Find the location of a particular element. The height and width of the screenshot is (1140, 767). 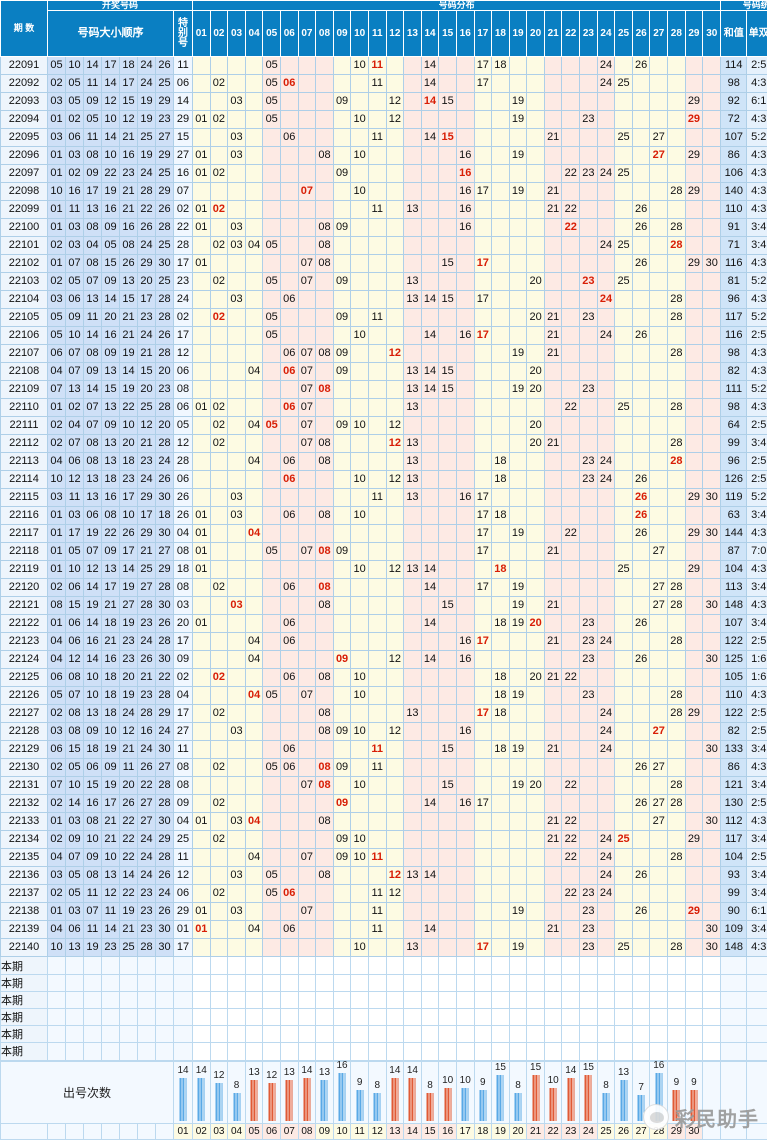

row-ball: 25 is located at coordinates (129, 948).